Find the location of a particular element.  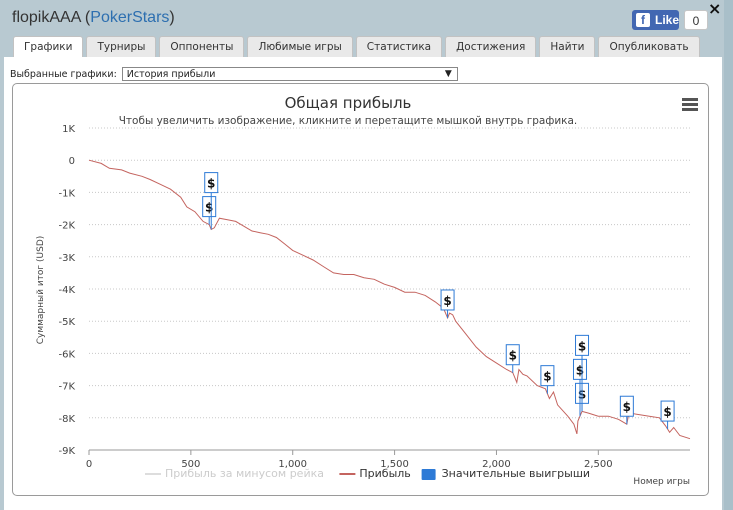

x-tick-label: 0 is located at coordinates (89, 464).